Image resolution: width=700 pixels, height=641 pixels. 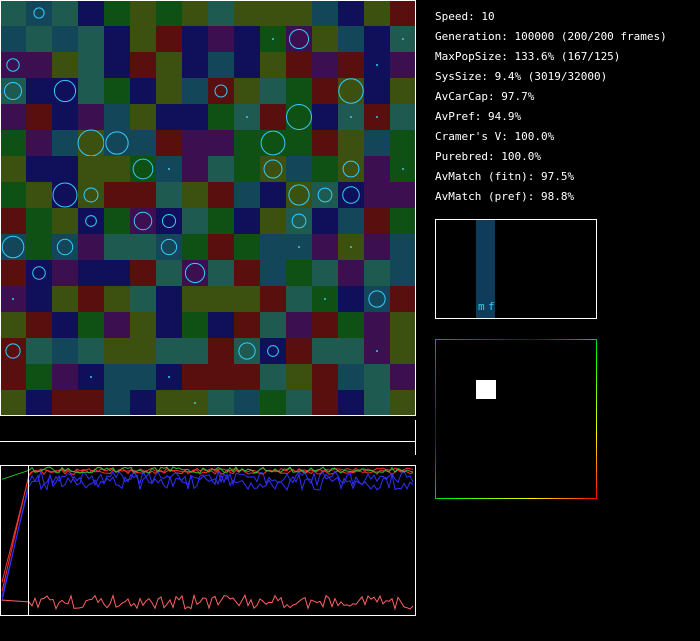 What do you see at coordinates (521, 76) in the screenshot?
I see `stat-line: SysSize: 9.4% (3019/32000)` at bounding box center [521, 76].